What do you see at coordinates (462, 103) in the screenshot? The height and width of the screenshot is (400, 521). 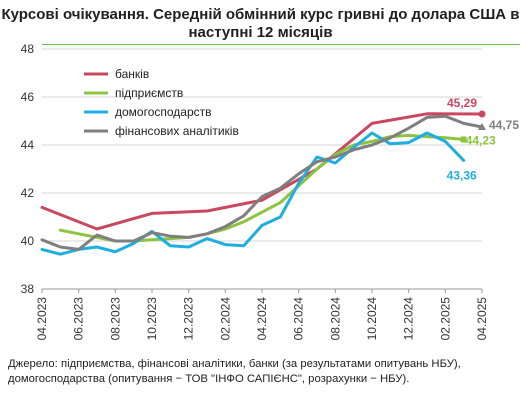 I see `end-value-label: 45,29` at bounding box center [462, 103].